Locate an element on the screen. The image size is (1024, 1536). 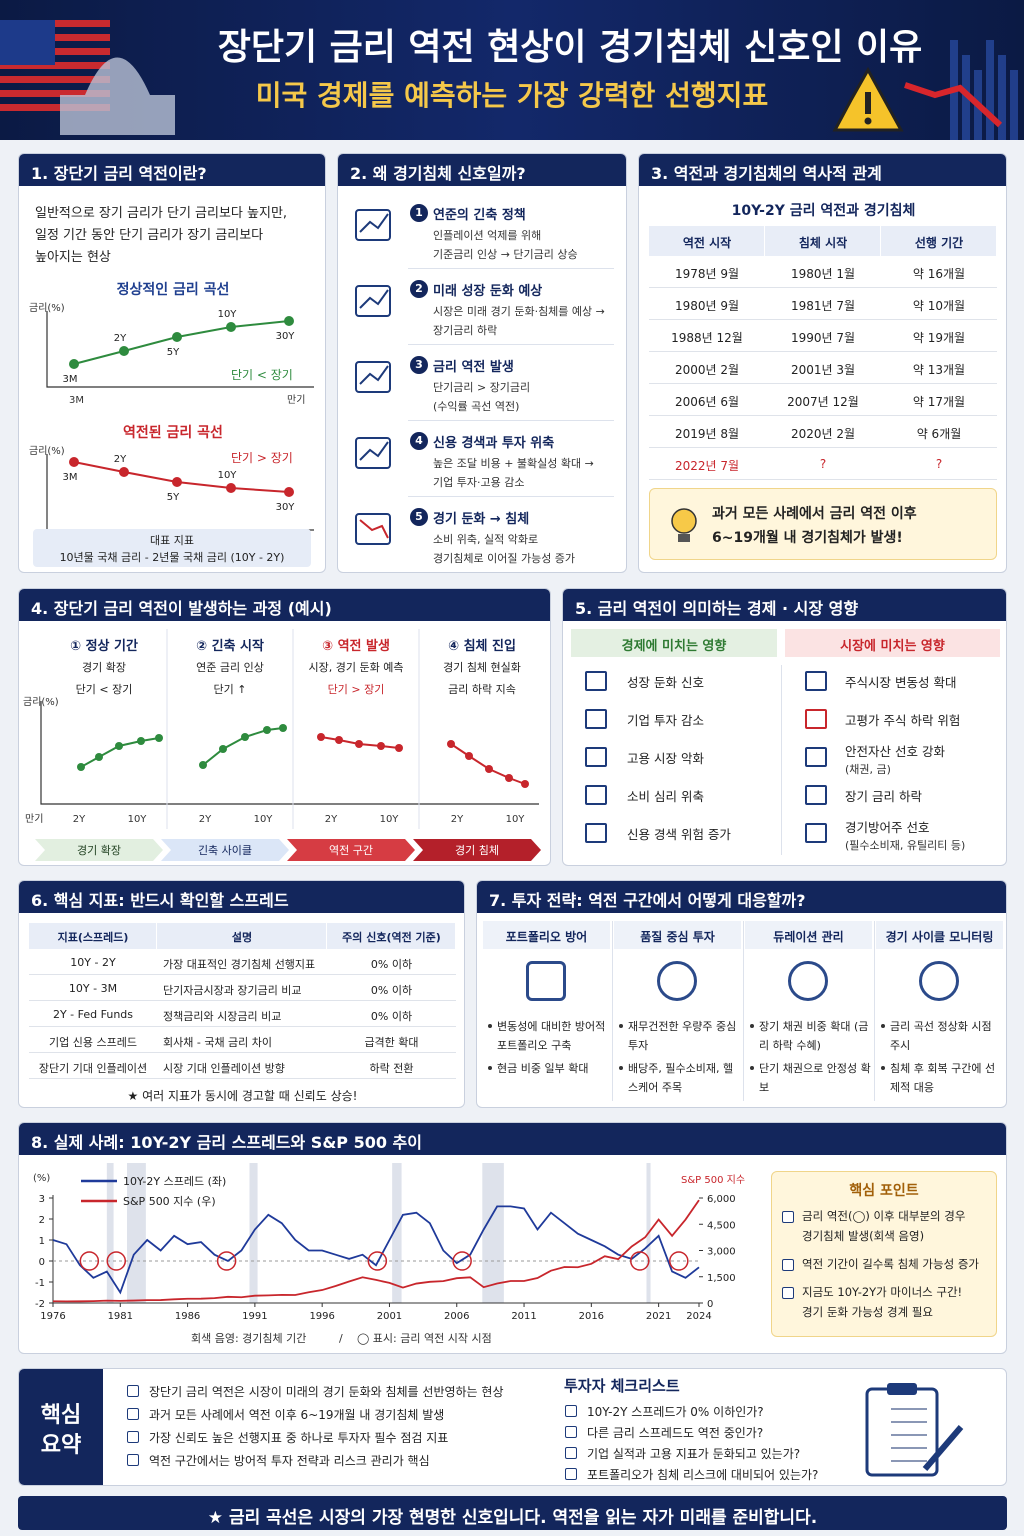
curve-title: 정상적인 금리 곡선 is located at coordinates (173, 290).